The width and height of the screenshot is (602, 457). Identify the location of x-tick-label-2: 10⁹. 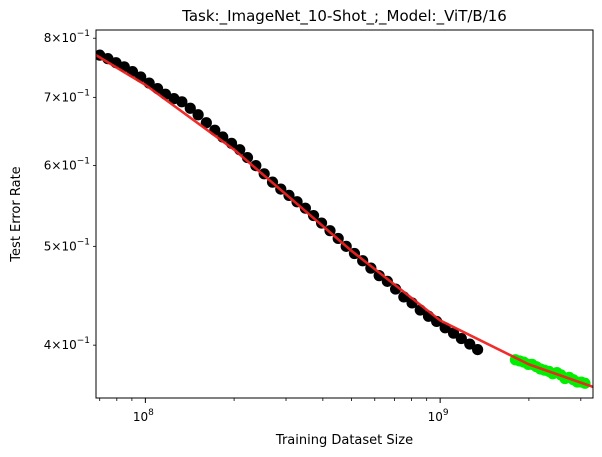
(438, 416).